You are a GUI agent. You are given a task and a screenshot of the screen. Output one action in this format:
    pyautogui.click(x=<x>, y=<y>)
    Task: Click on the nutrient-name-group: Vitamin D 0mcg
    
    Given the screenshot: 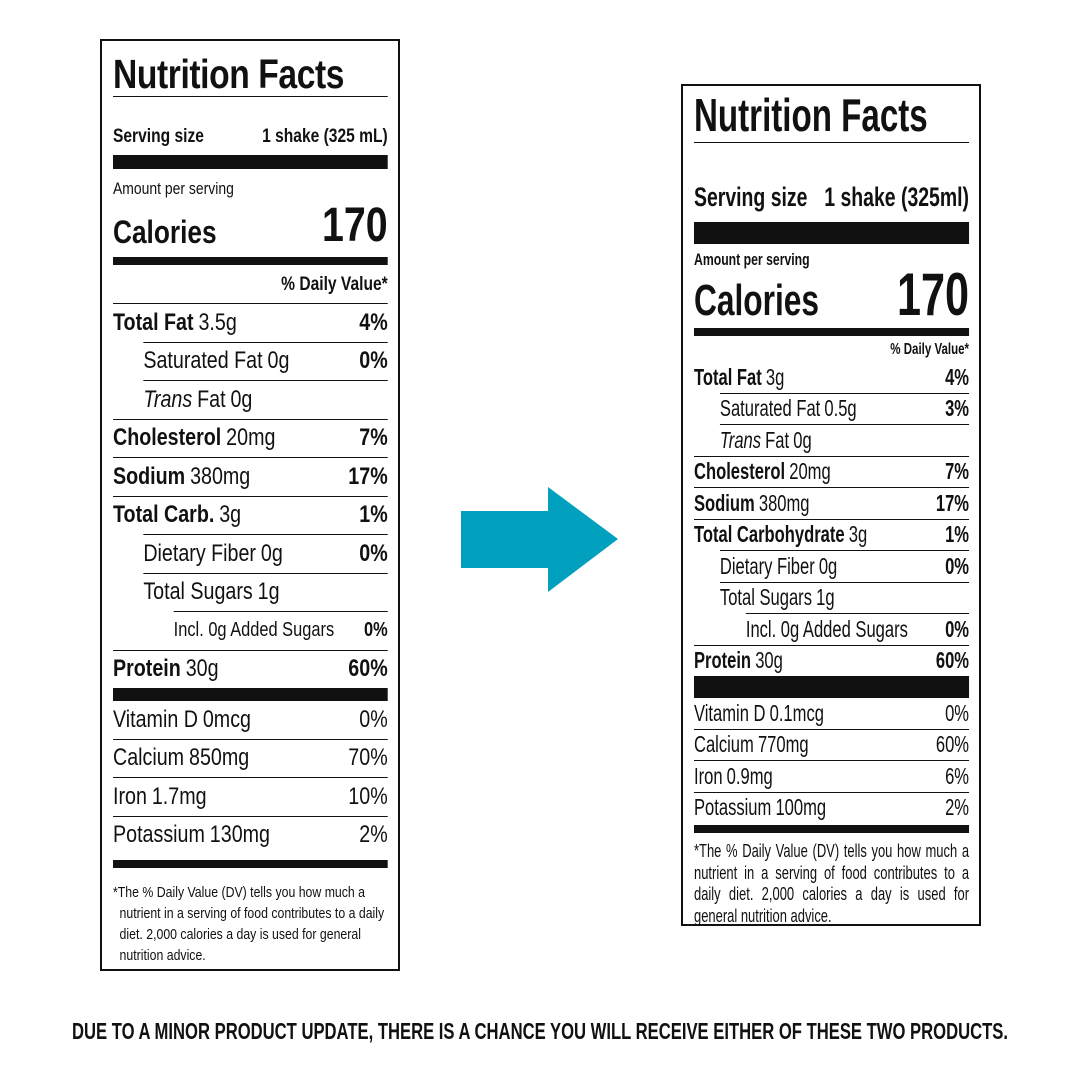 What is the action you would take?
    pyautogui.click(x=182, y=720)
    